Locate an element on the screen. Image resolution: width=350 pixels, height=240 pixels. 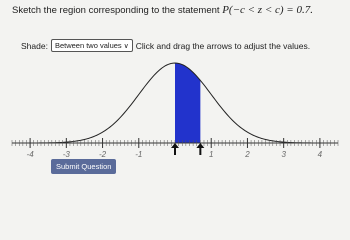
x-tick-label: 2 is located at coordinates (247, 153).